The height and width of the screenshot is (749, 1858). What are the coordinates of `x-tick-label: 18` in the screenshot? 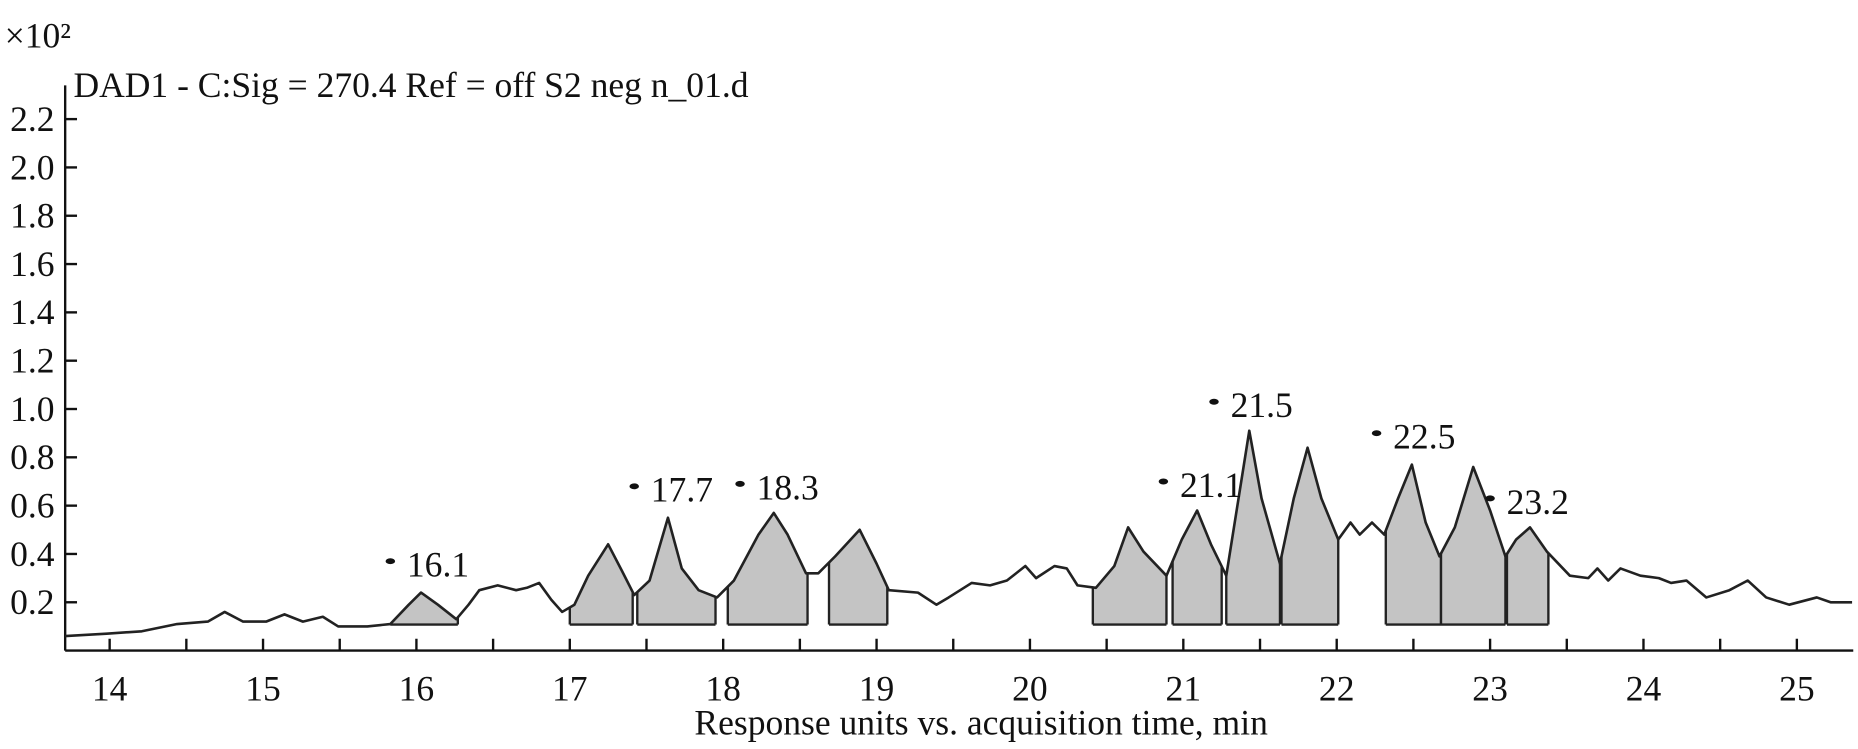 It's located at (723, 688).